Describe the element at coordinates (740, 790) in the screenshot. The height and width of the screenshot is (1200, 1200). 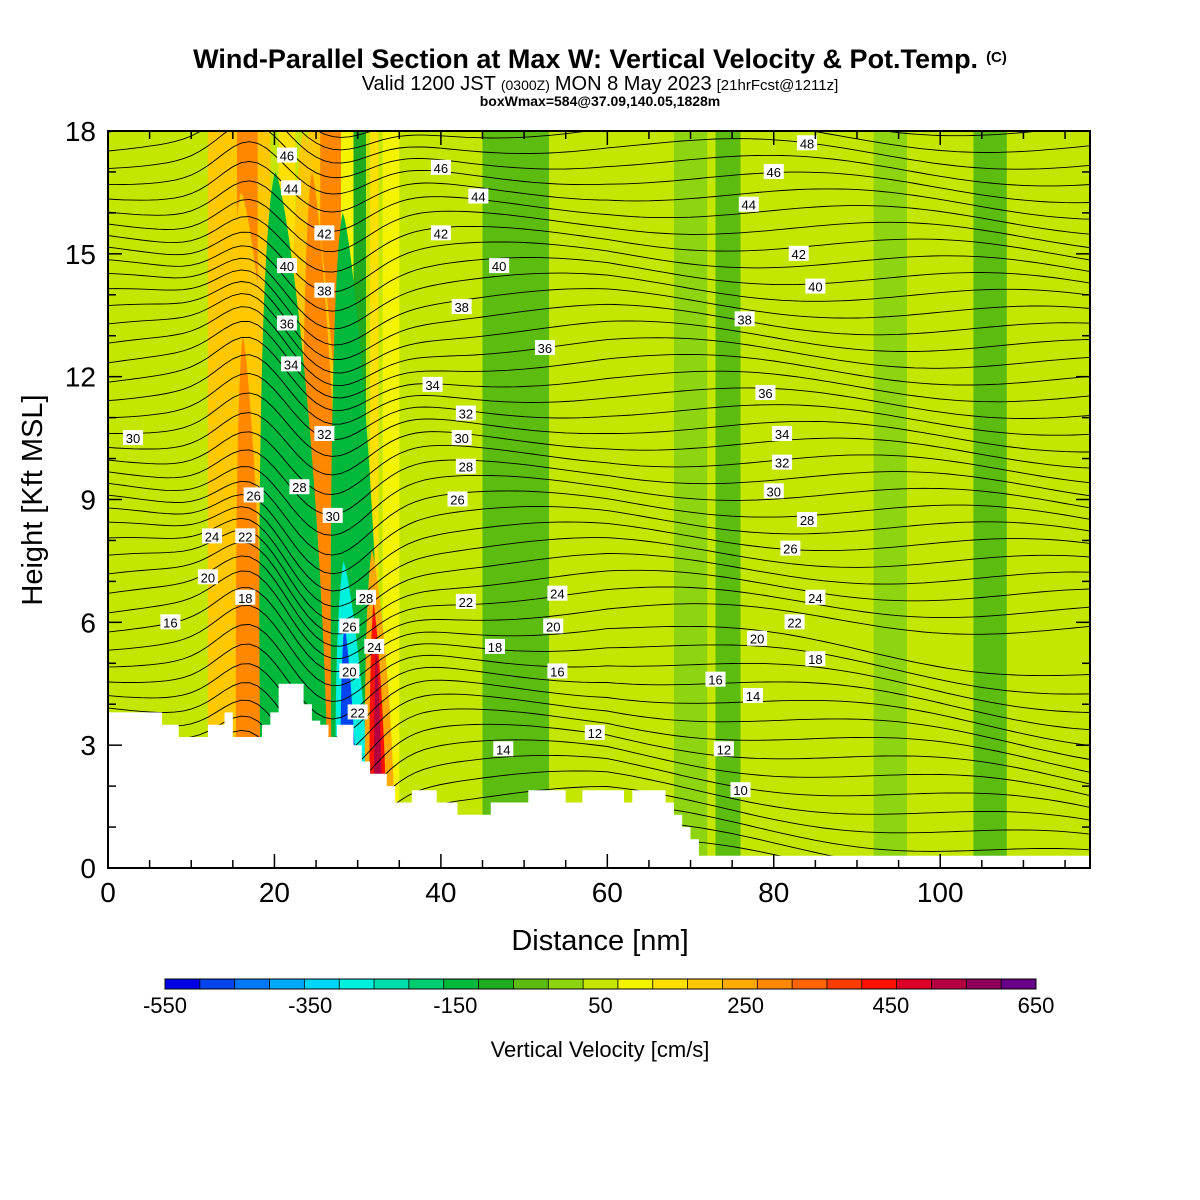
I see `isentrope-label: 10` at that location.